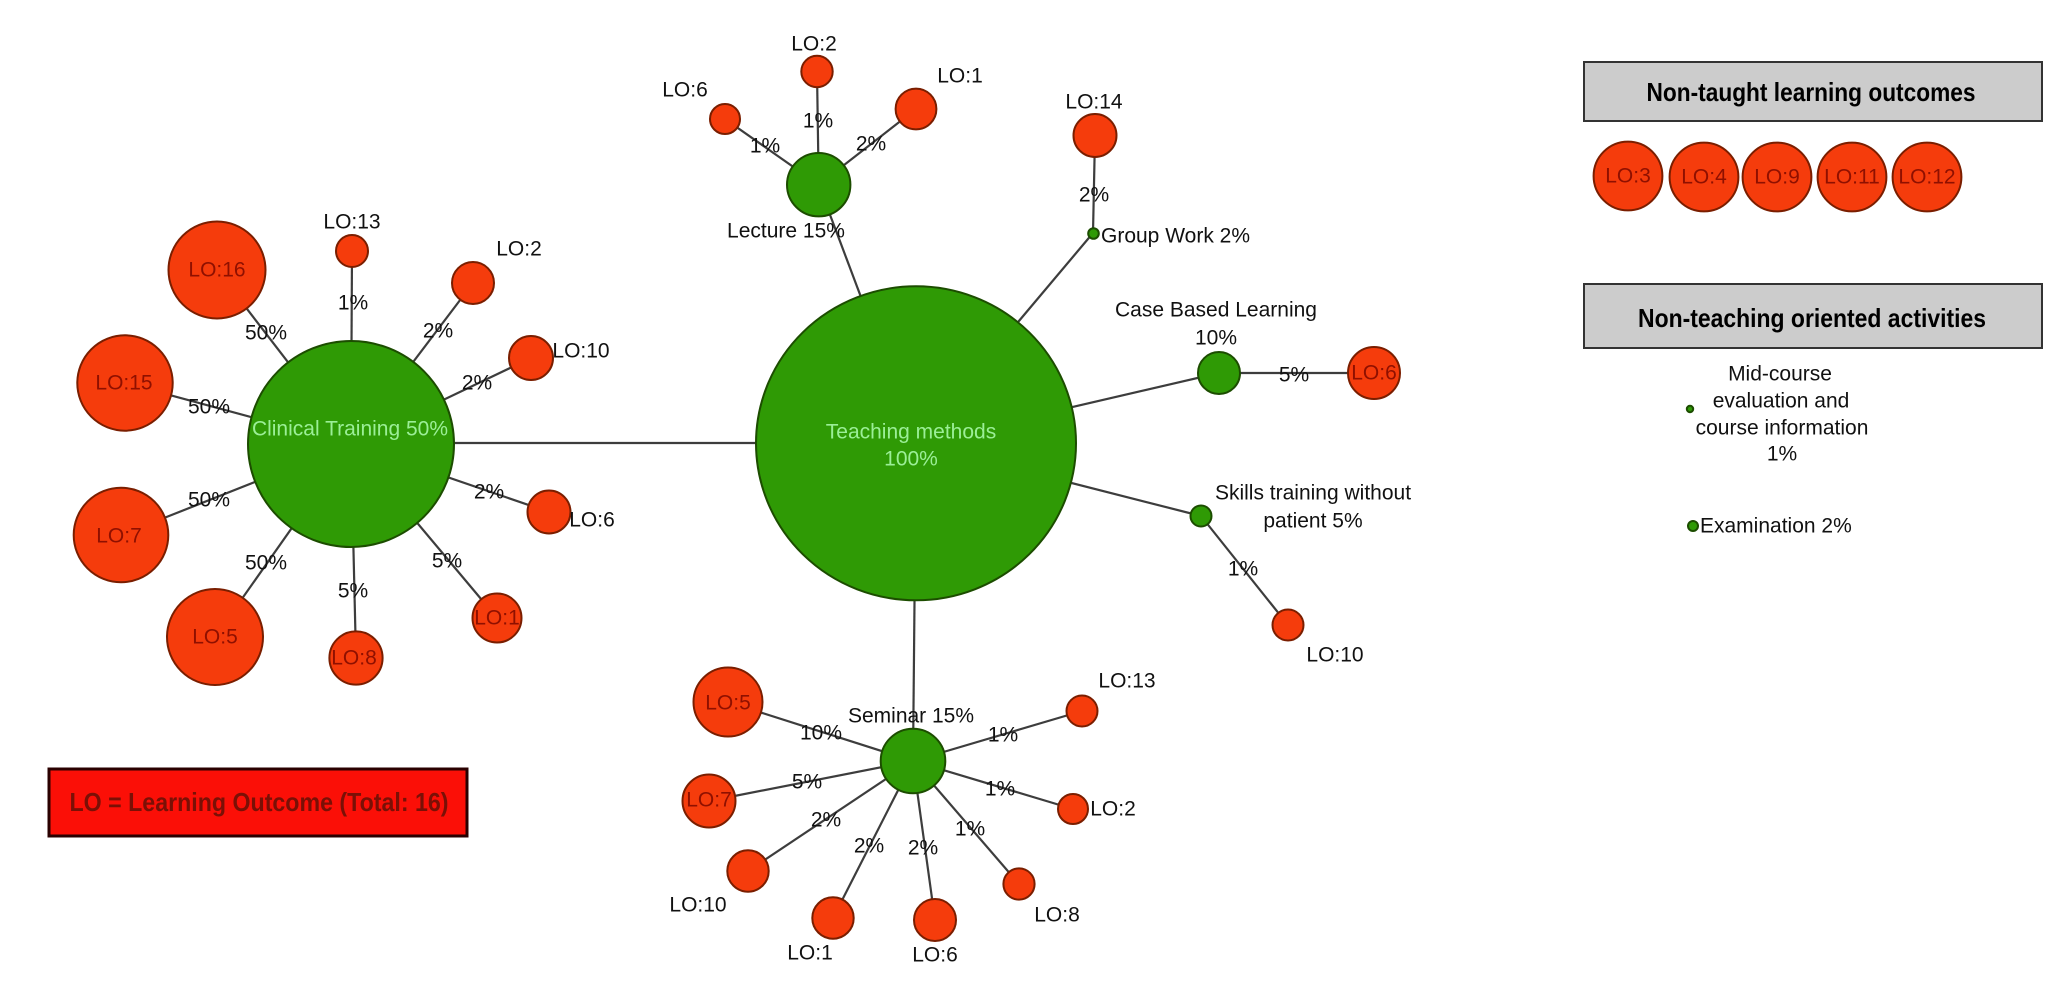  I want to click on svg-text:Non-teaching oriented activiti: Non-teaching oriented activities, so click(1812, 318).